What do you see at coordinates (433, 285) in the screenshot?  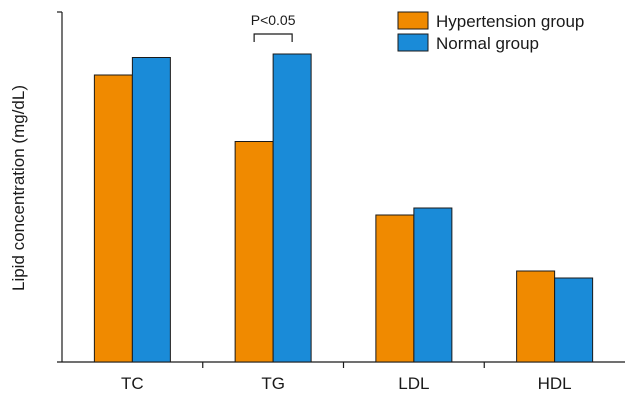 I see `bar-ldl-normal` at bounding box center [433, 285].